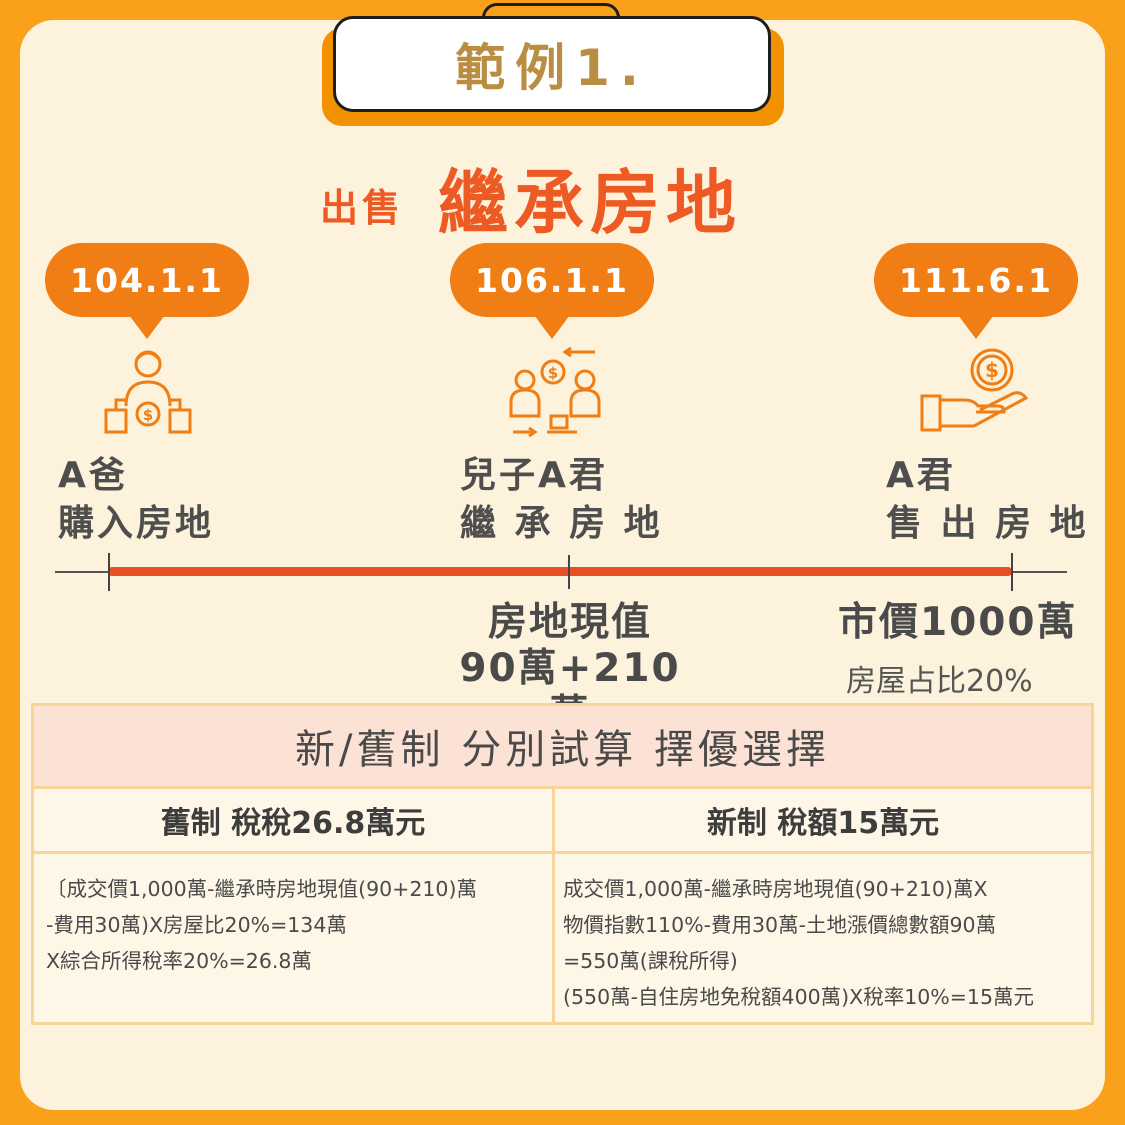  What do you see at coordinates (136, 523) in the screenshot?
I see `event-1-action: 購入房地` at bounding box center [136, 523].